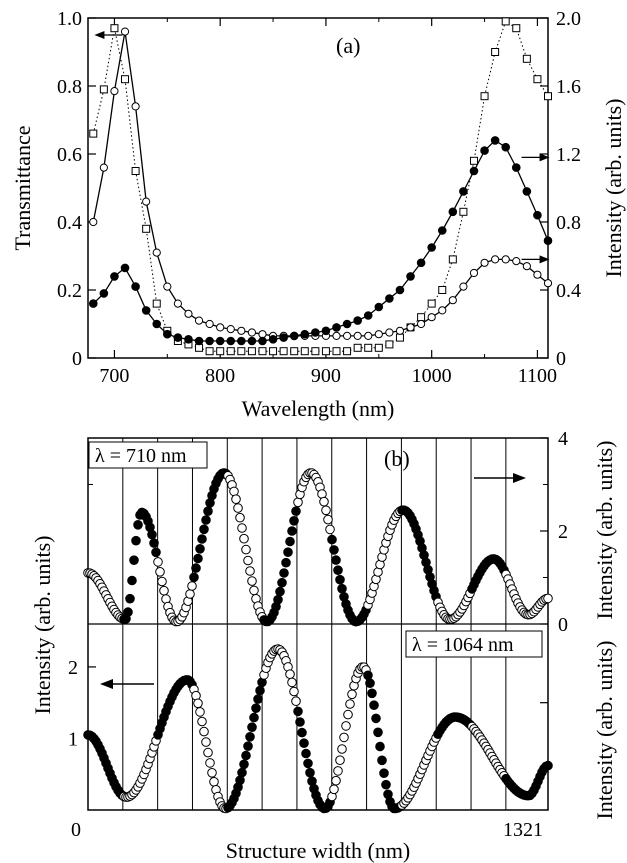 The width and height of the screenshot is (627, 863). Describe the element at coordinates (563, 532) in the screenshot. I see `upper-y-tick-label: 2` at that location.